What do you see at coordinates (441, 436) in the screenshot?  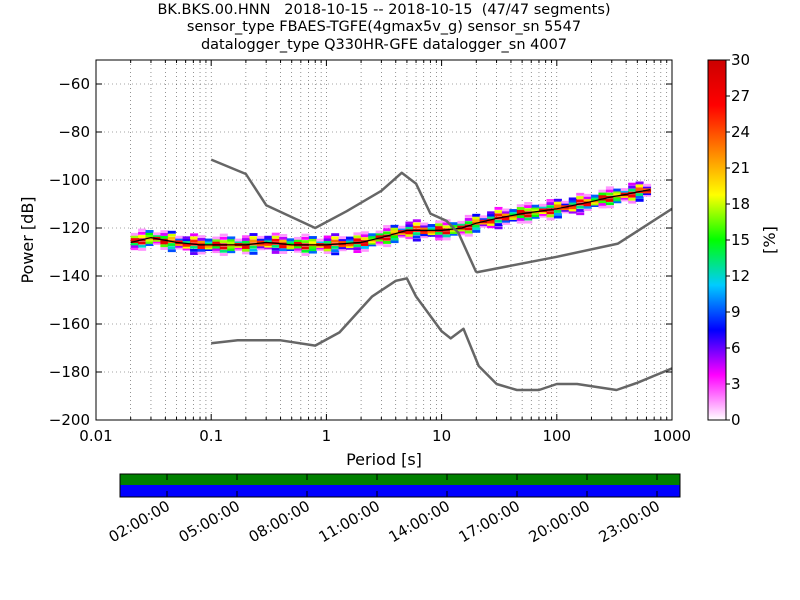 I see `x-tick-label: 10` at bounding box center [441, 436].